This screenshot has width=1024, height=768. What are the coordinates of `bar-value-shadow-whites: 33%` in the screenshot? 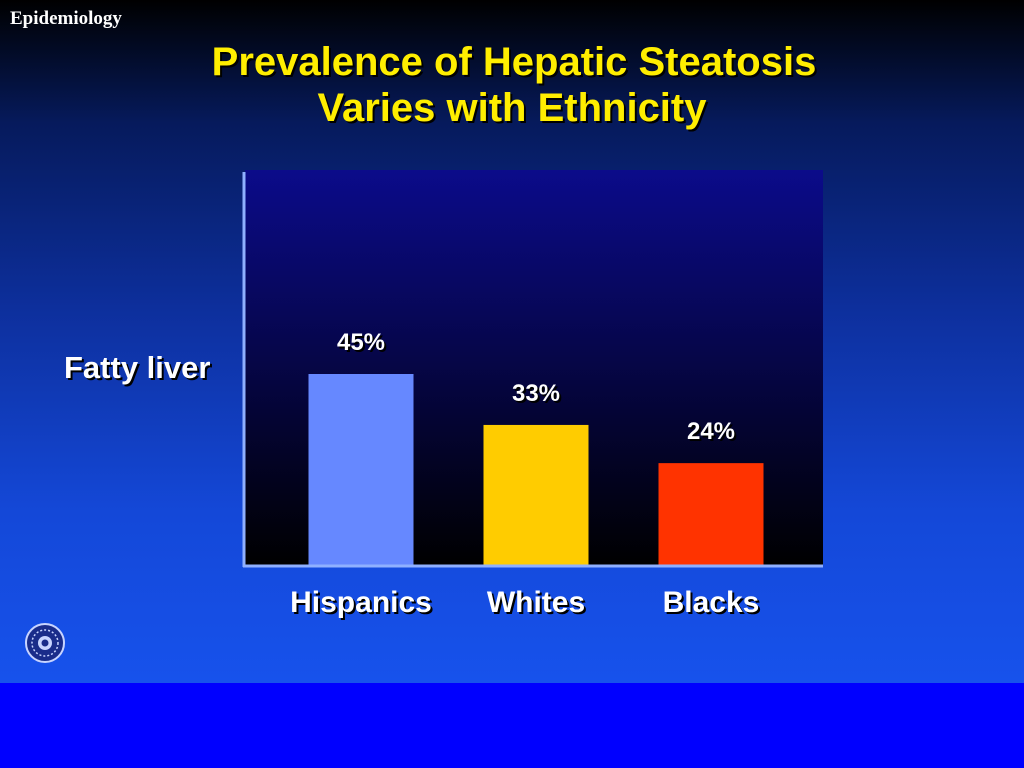 It's located at (538, 395).